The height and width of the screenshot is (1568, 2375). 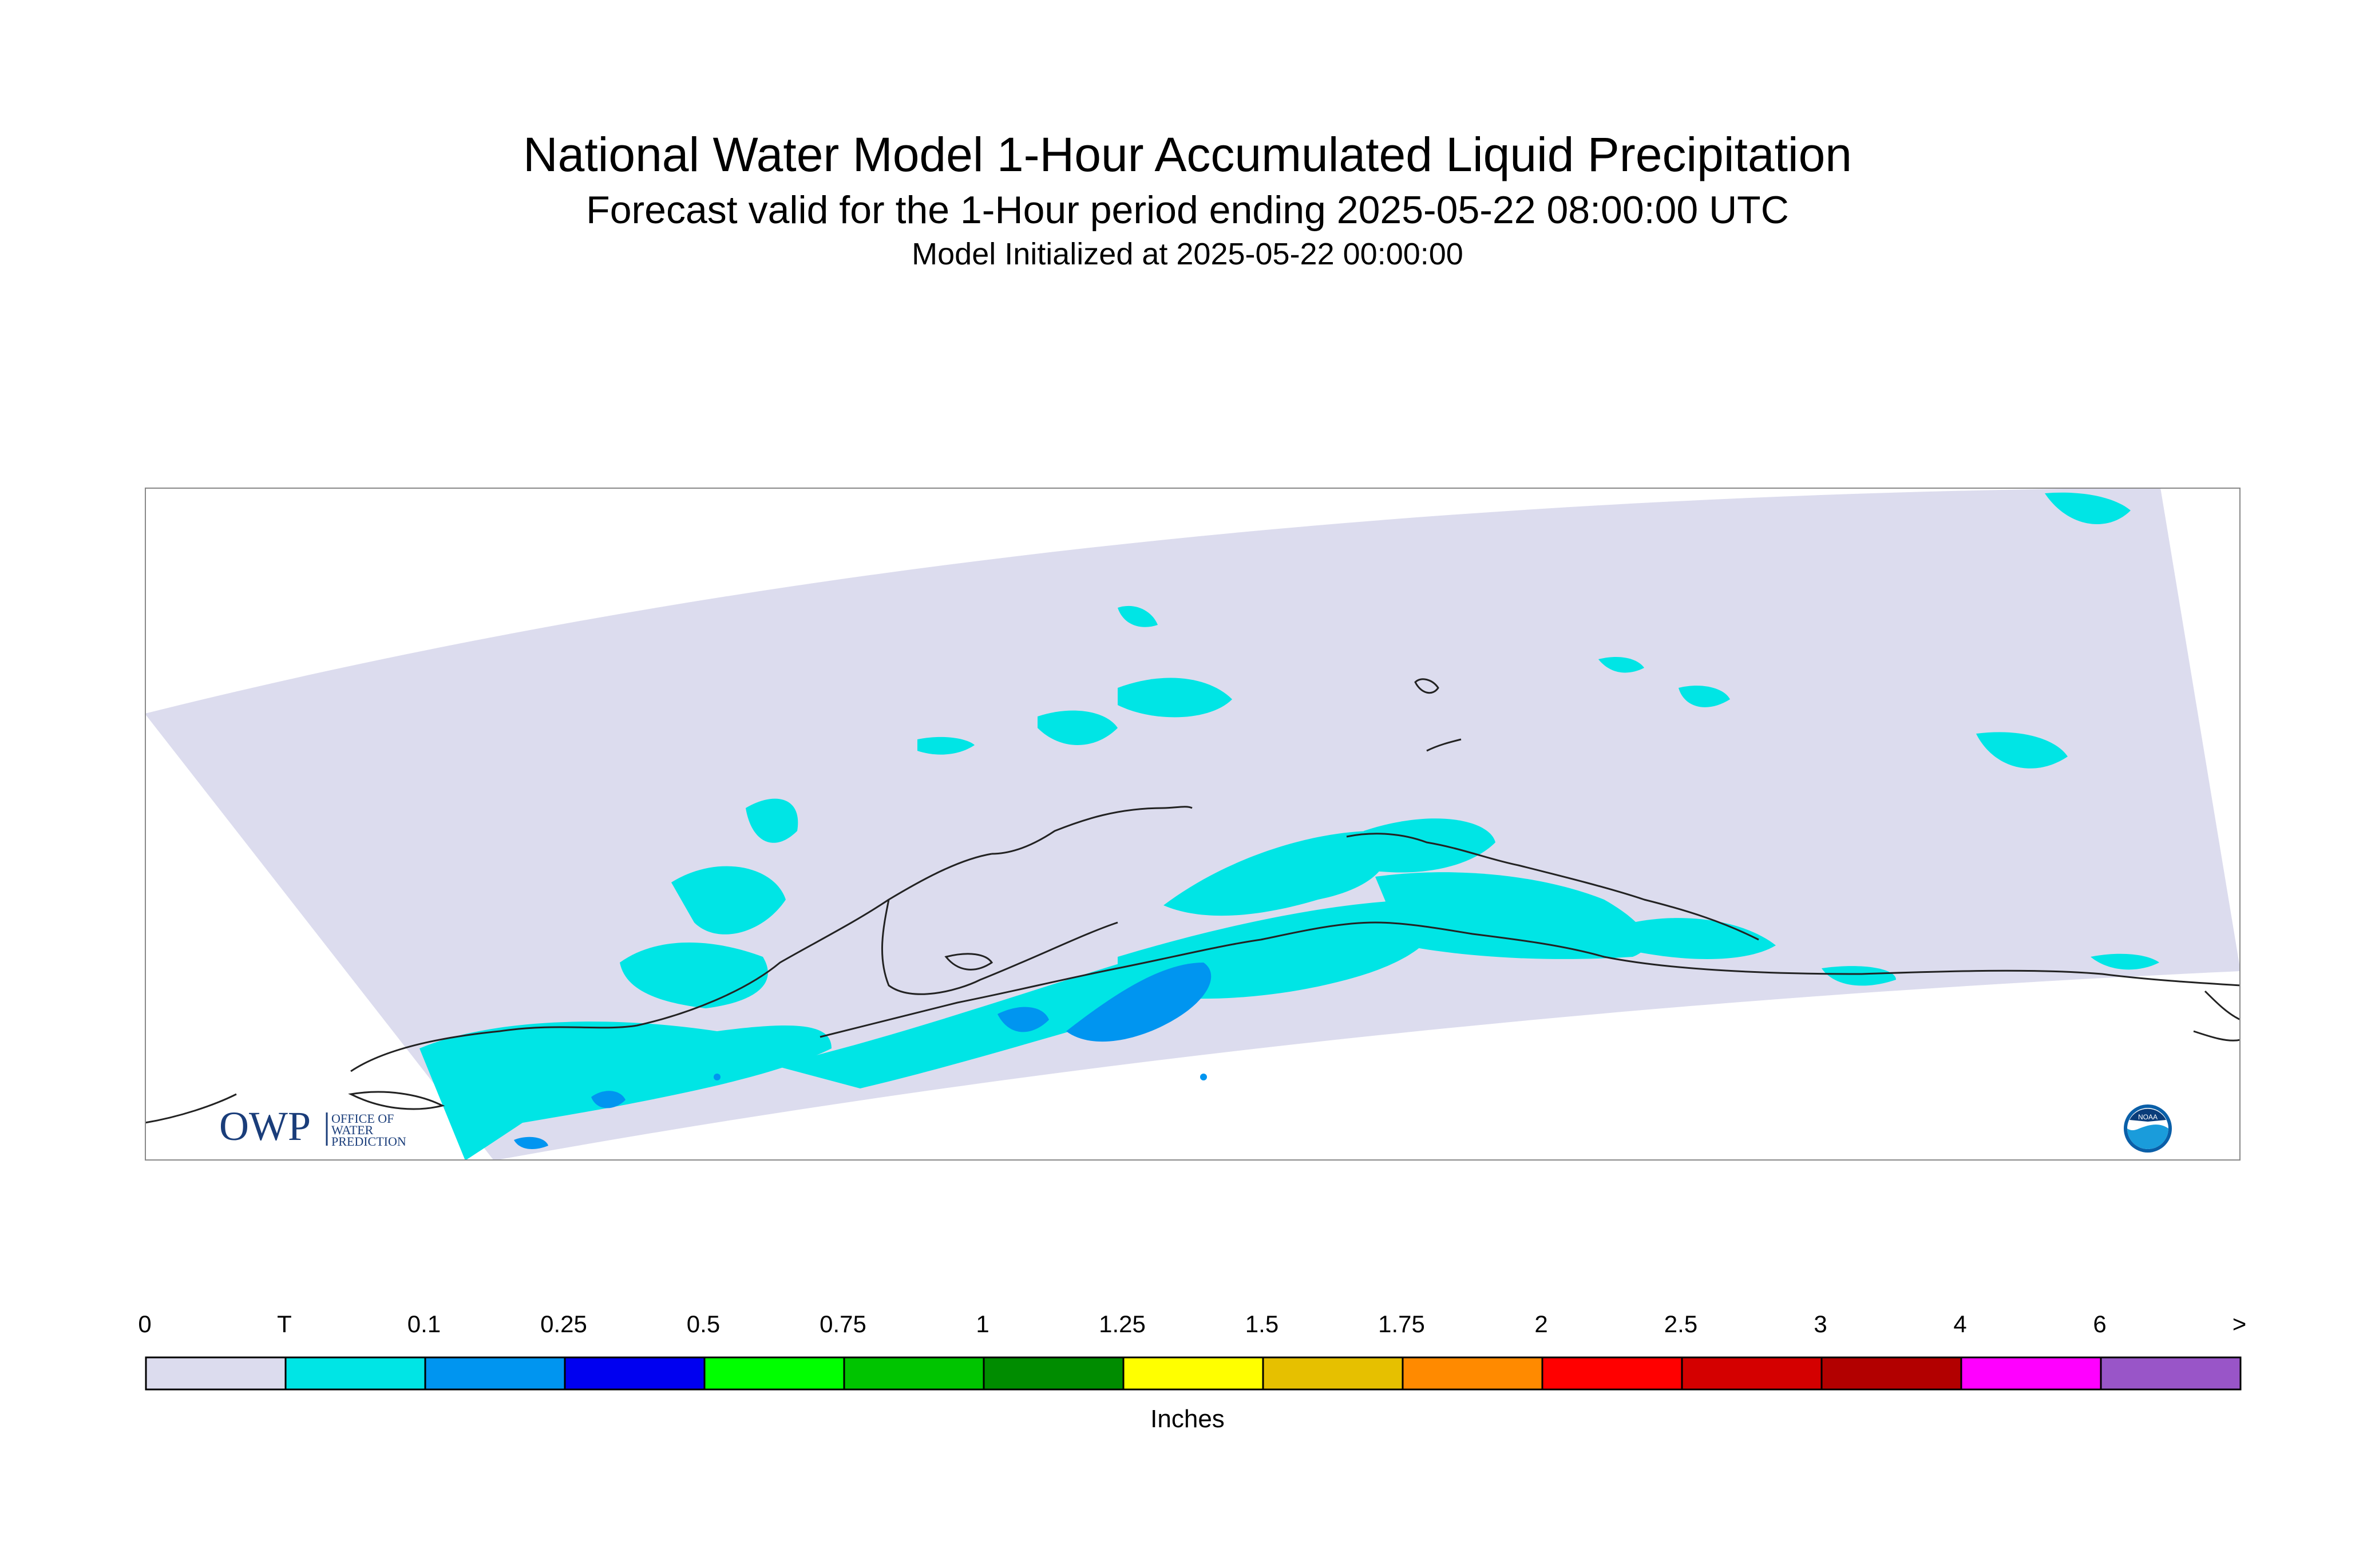 I want to click on legend-tick-label: 3, so click(x=1820, y=1323).